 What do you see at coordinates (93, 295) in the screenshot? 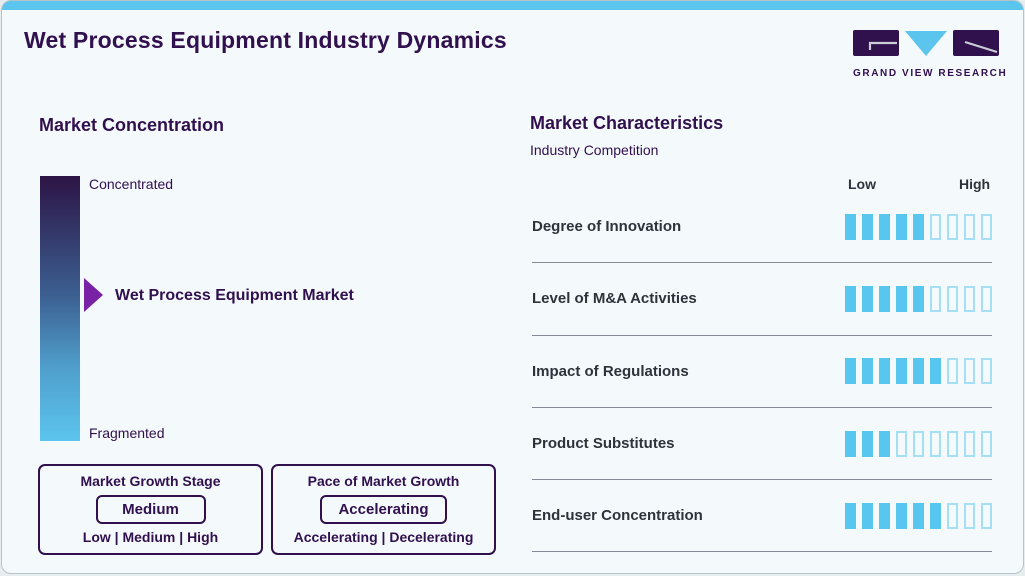
I see `market-position-arrow-icon` at bounding box center [93, 295].